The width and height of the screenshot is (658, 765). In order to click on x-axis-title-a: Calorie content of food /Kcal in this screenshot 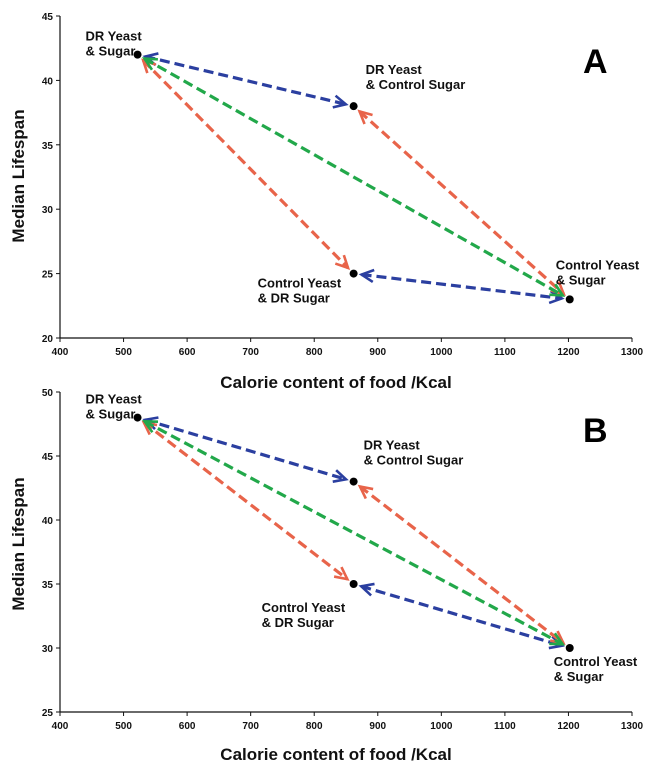, I will do `click(335, 382)`.